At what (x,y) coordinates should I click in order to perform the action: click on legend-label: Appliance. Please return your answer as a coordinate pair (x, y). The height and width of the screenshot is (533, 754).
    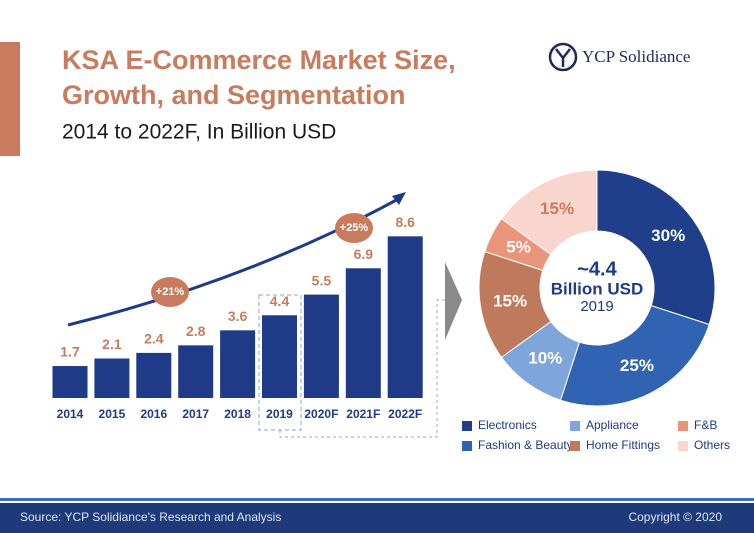
    Looking at the image, I should click on (612, 425).